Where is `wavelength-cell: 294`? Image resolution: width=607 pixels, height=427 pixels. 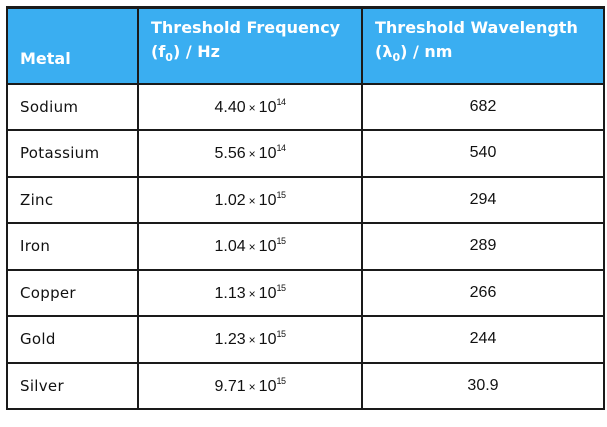
wavelength-cell: 294 is located at coordinates (483, 199).